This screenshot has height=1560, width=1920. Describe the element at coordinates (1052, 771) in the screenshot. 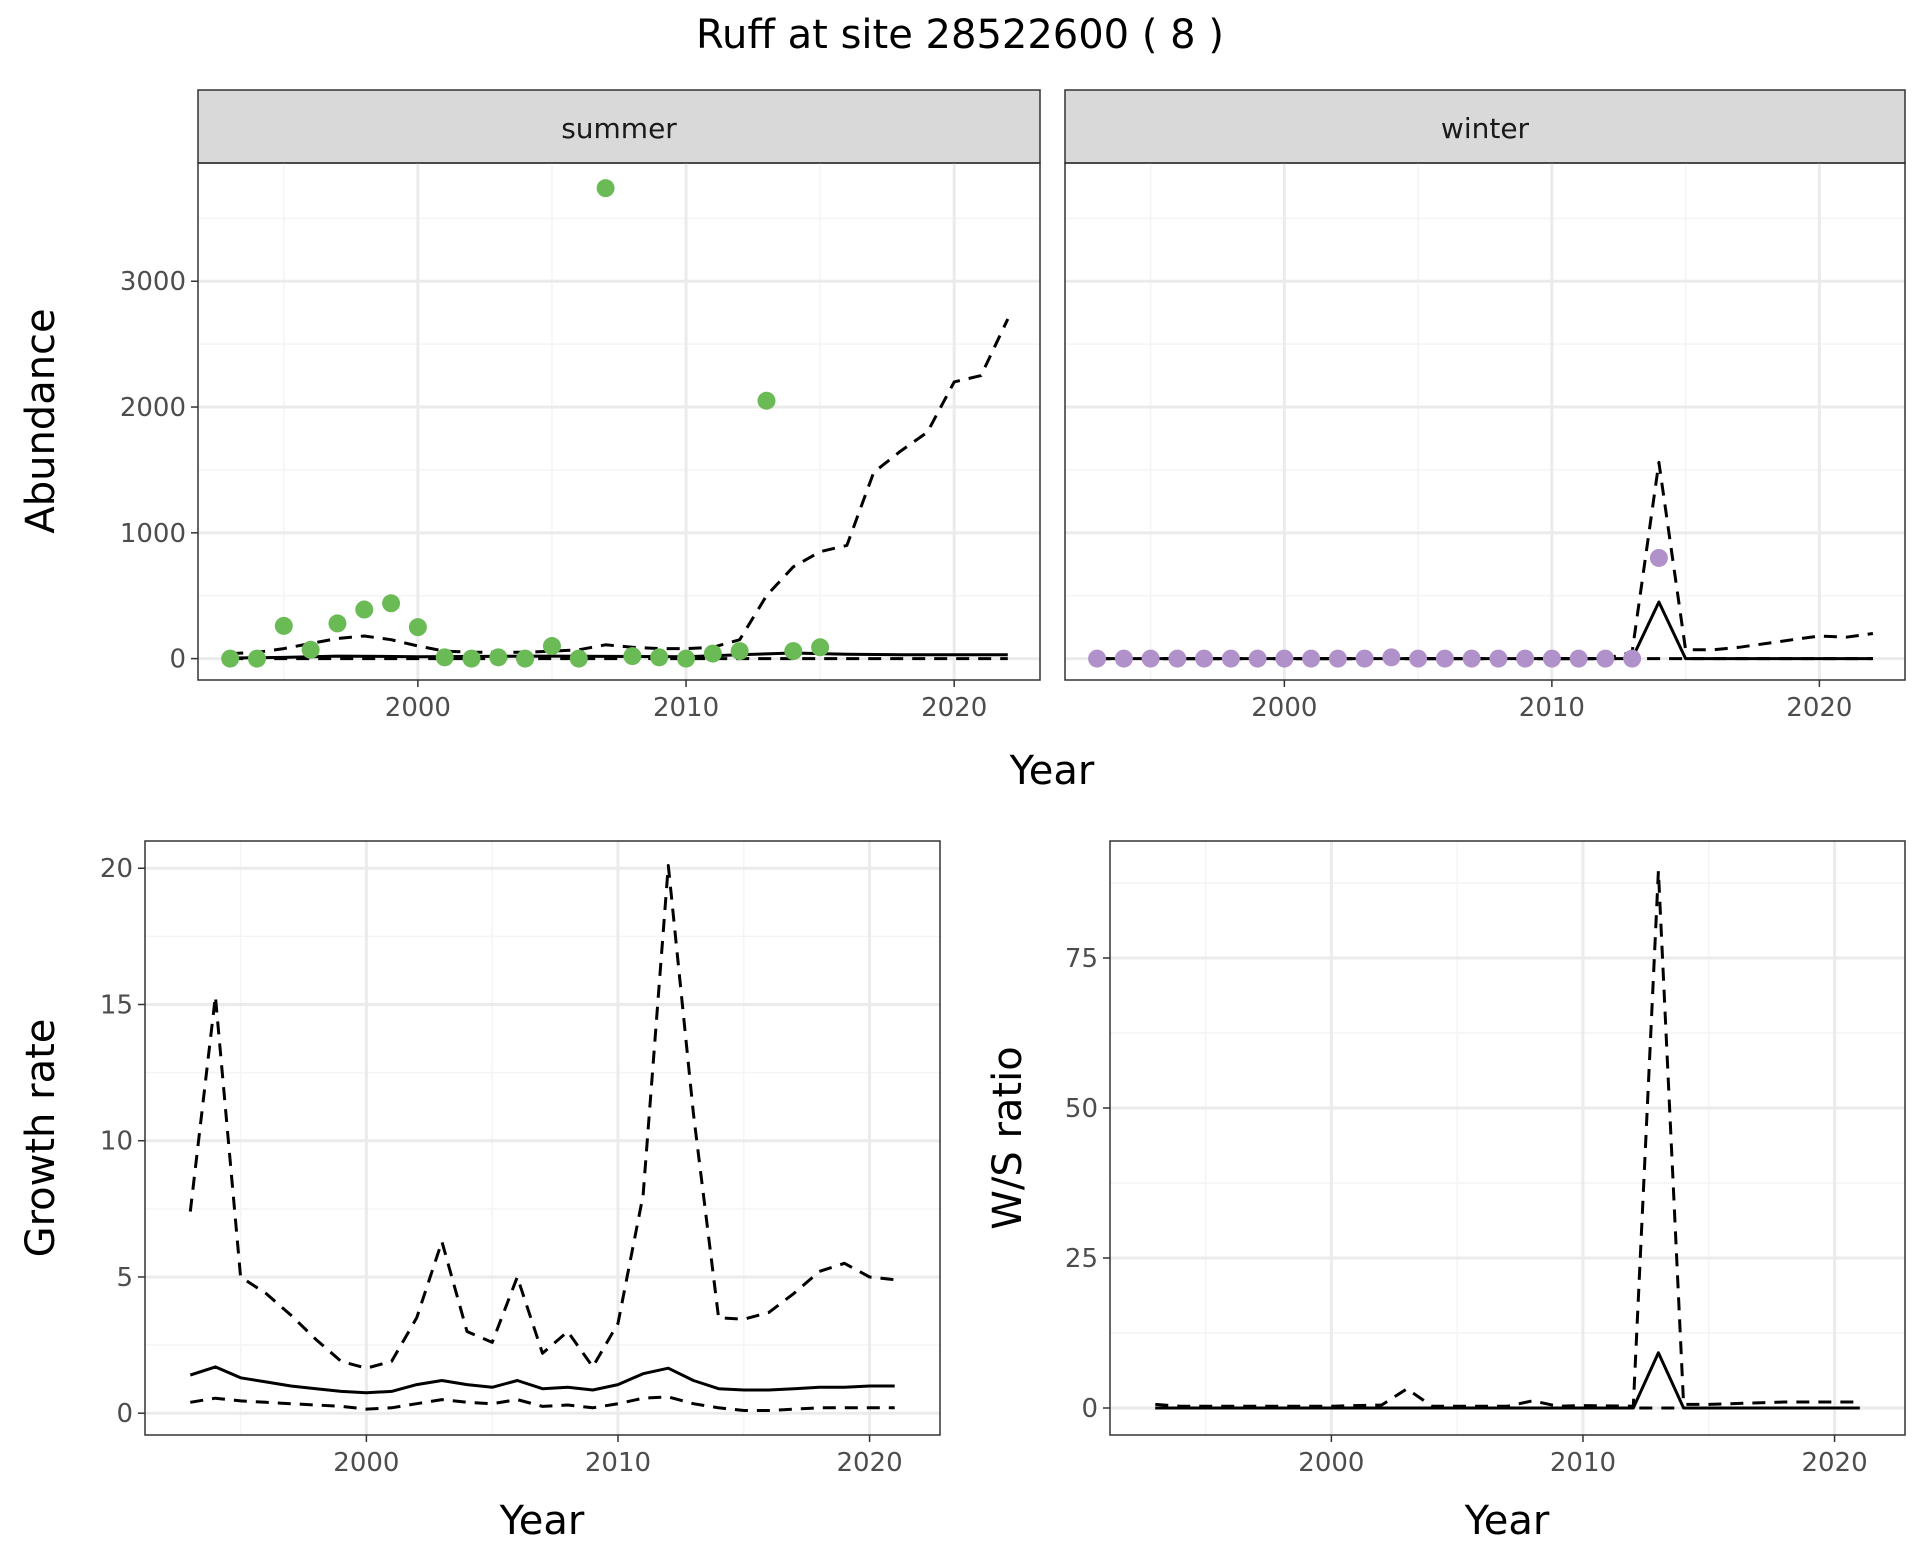

I see `x-axis-title-top: Year` at that location.